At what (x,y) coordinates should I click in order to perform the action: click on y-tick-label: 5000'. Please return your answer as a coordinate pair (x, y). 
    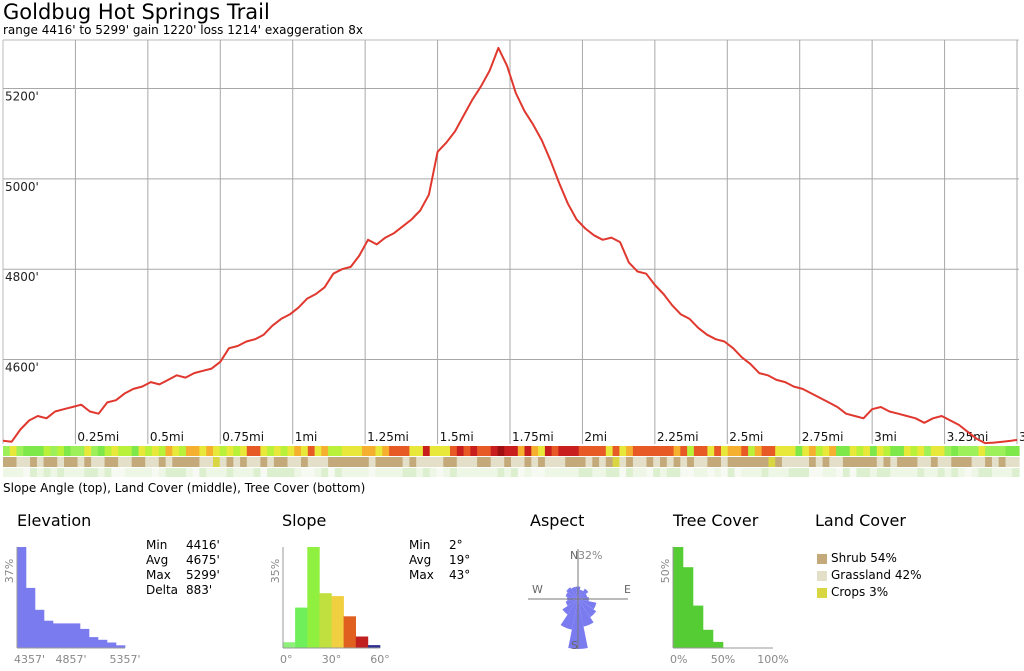
    Looking at the image, I should click on (22, 187).